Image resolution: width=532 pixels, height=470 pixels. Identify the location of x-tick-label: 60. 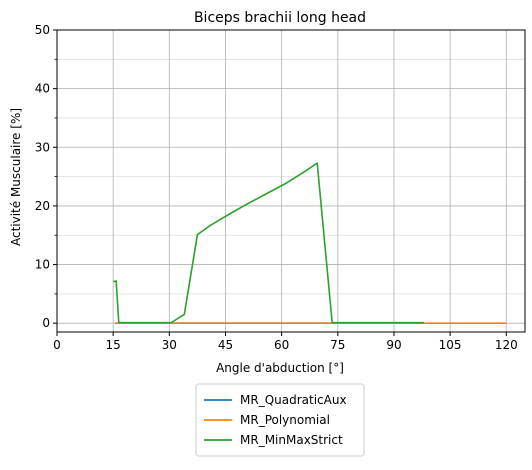
(281, 345).